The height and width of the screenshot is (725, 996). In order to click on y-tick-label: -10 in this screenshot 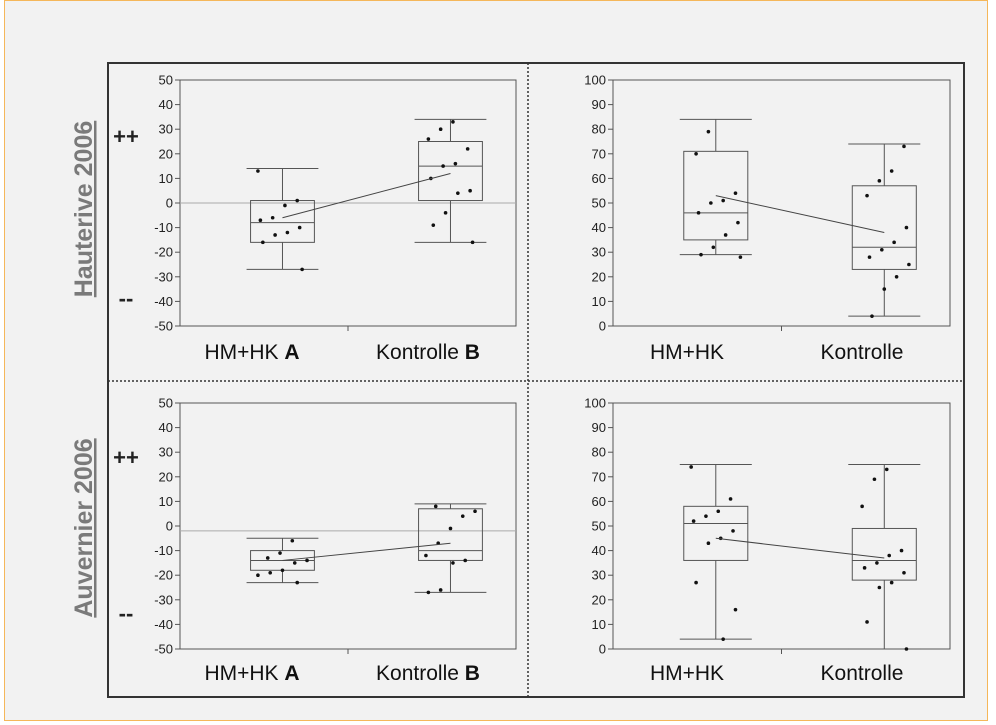, I will do `click(163, 227)`.